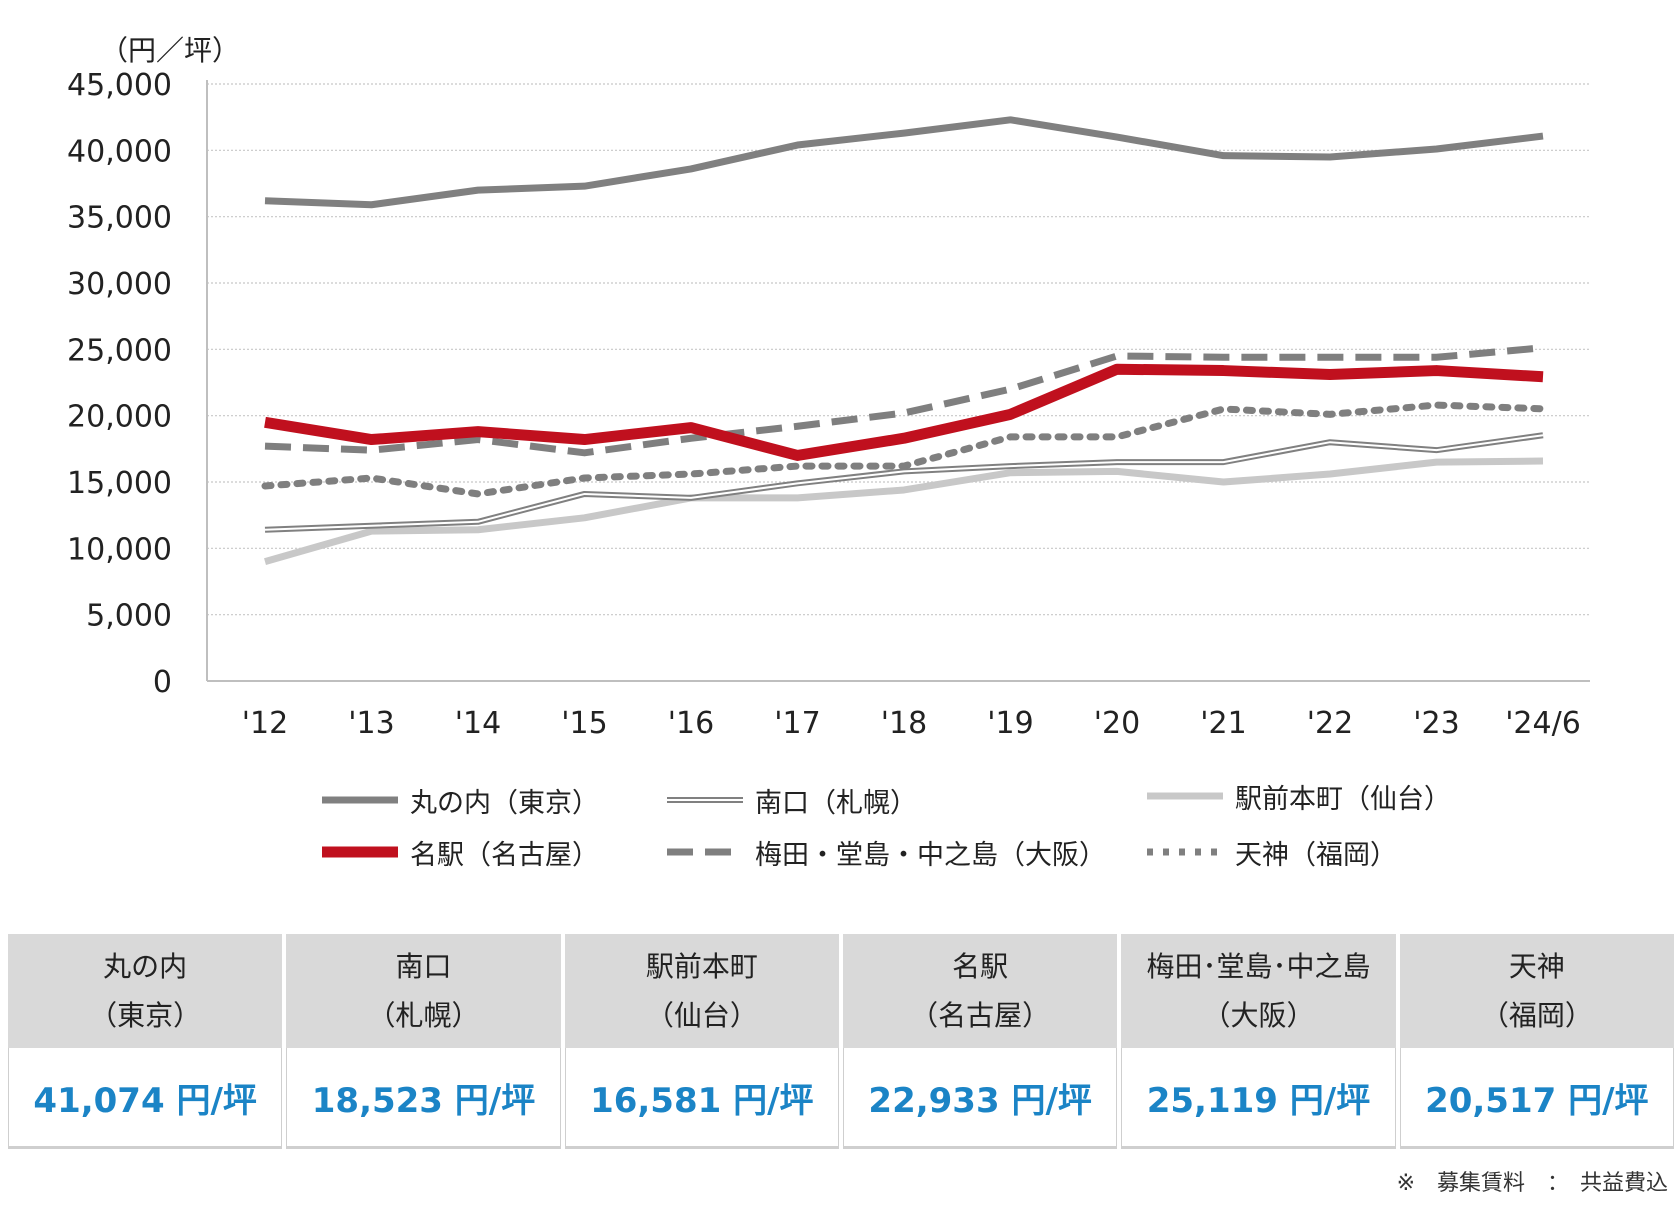 The height and width of the screenshot is (1220, 1680). I want to click on y-tick-label: 0, so click(162, 682).